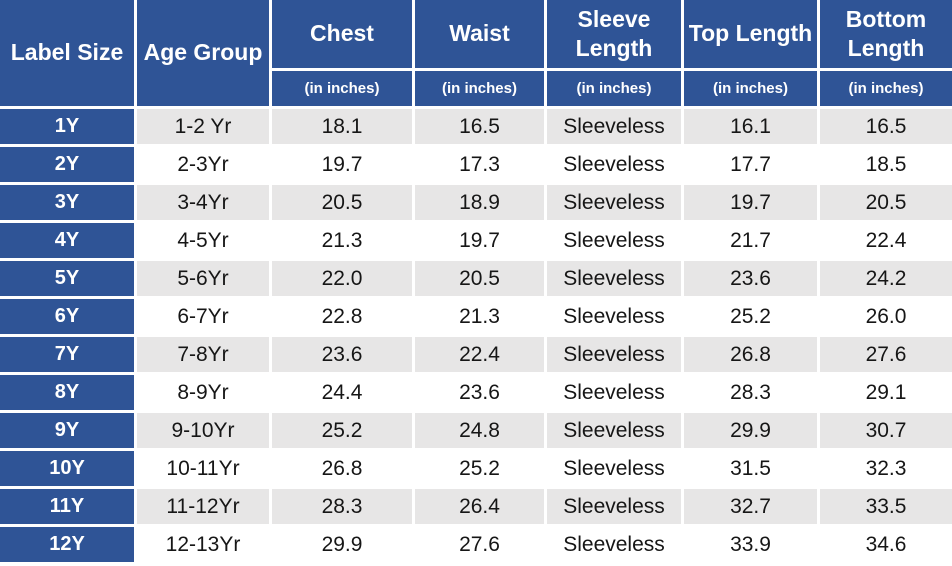 This screenshot has height=566, width=952. I want to click on cell-age-group: 7-8Yr, so click(203, 354).